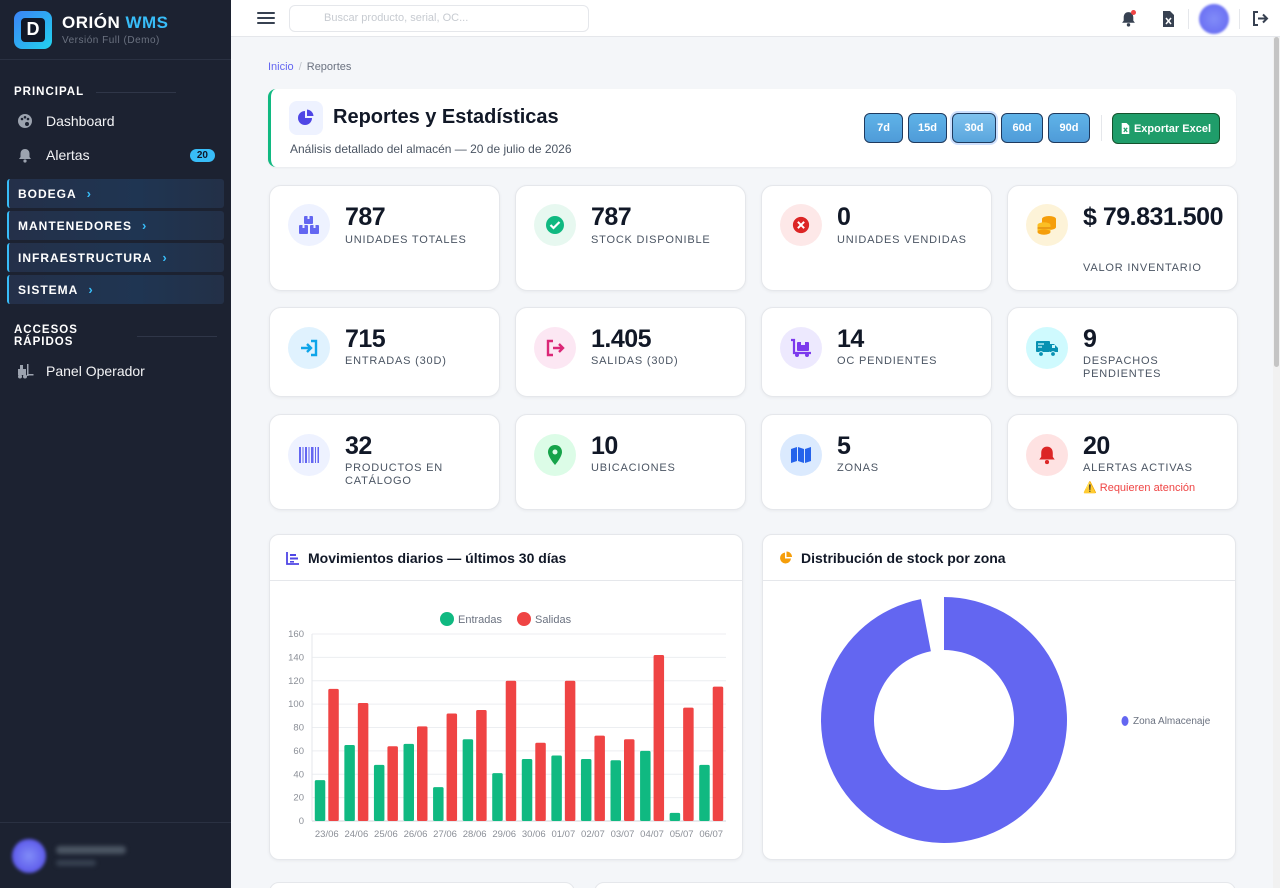  Describe the element at coordinates (356, 834) in the screenshot. I see `x-tick-label: 24/06` at that location.